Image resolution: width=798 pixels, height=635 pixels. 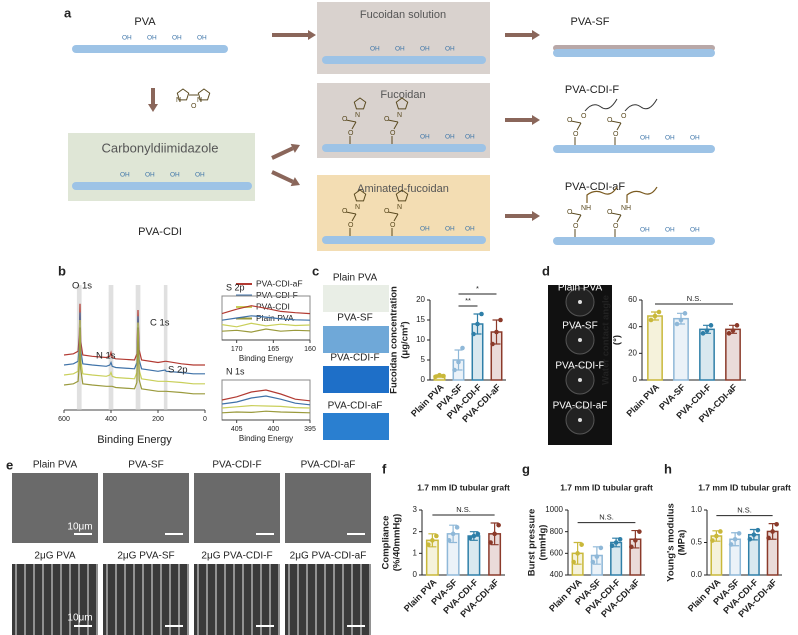 What do you see at coordinates (159, 147) in the screenshot?
I see `box-title: Carbonyldiimidazole` at bounding box center [159, 147].